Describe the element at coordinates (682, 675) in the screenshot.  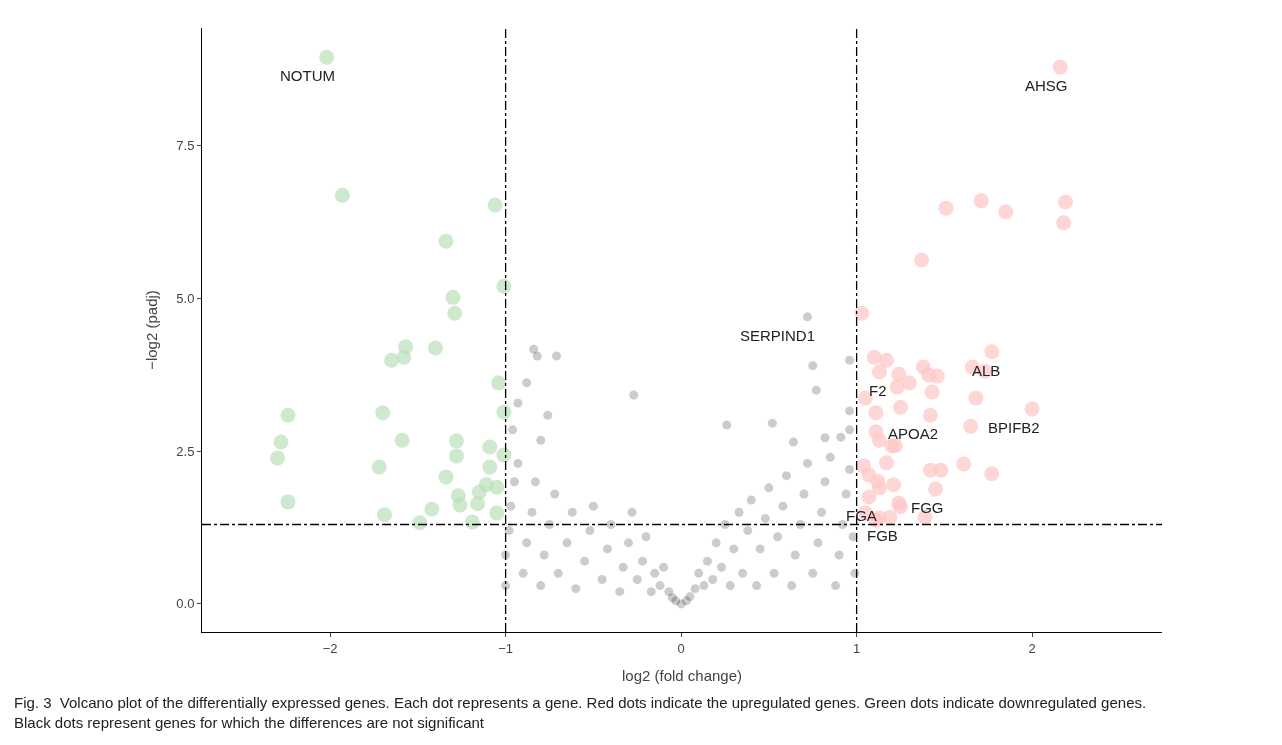
I see `x-axis-title: log2 (fold change)` at that location.